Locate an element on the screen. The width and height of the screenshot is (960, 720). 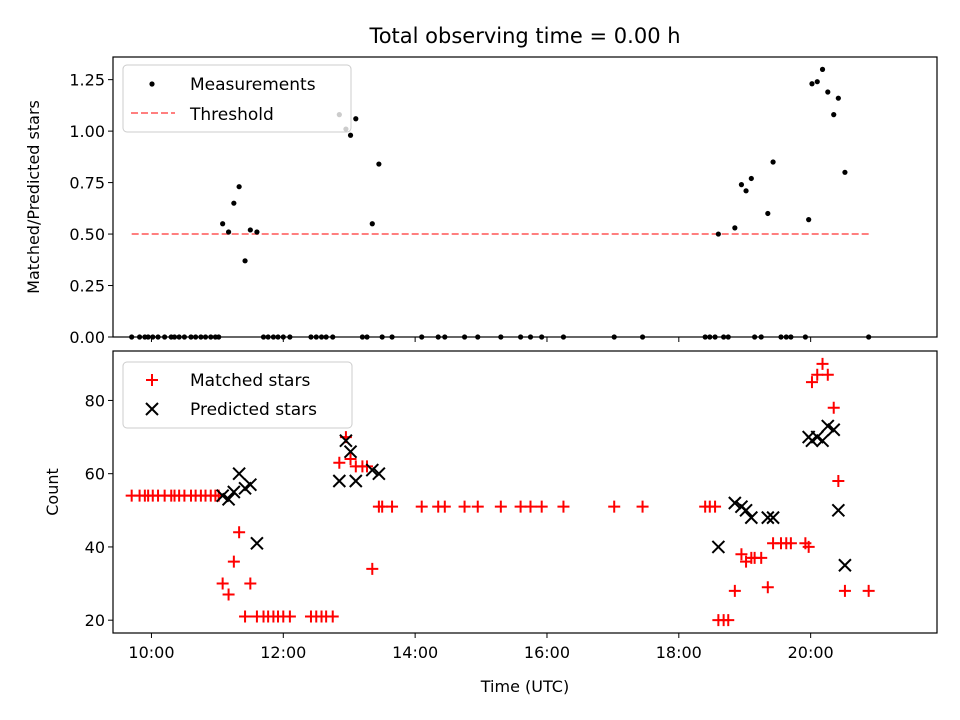
legend-matched-marker is located at coordinates (152, 380).